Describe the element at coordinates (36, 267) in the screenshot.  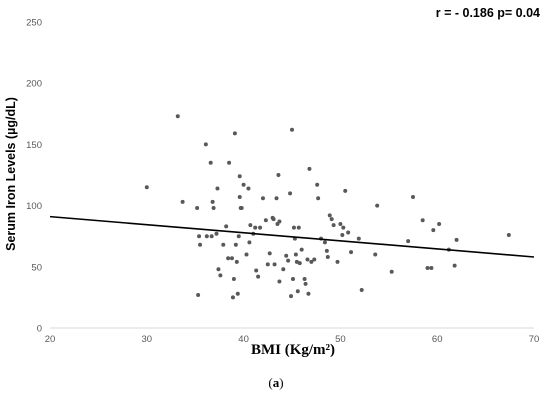
I see `y-tick-label: 50` at that location.